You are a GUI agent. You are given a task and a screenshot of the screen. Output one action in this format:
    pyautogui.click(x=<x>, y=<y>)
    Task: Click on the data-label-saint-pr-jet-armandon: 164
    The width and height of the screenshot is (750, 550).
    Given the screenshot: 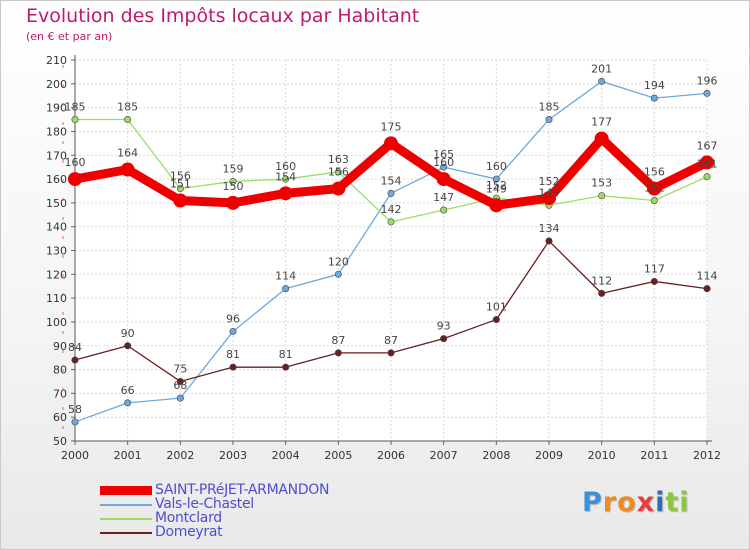 What is the action you would take?
    pyautogui.click(x=127, y=153)
    